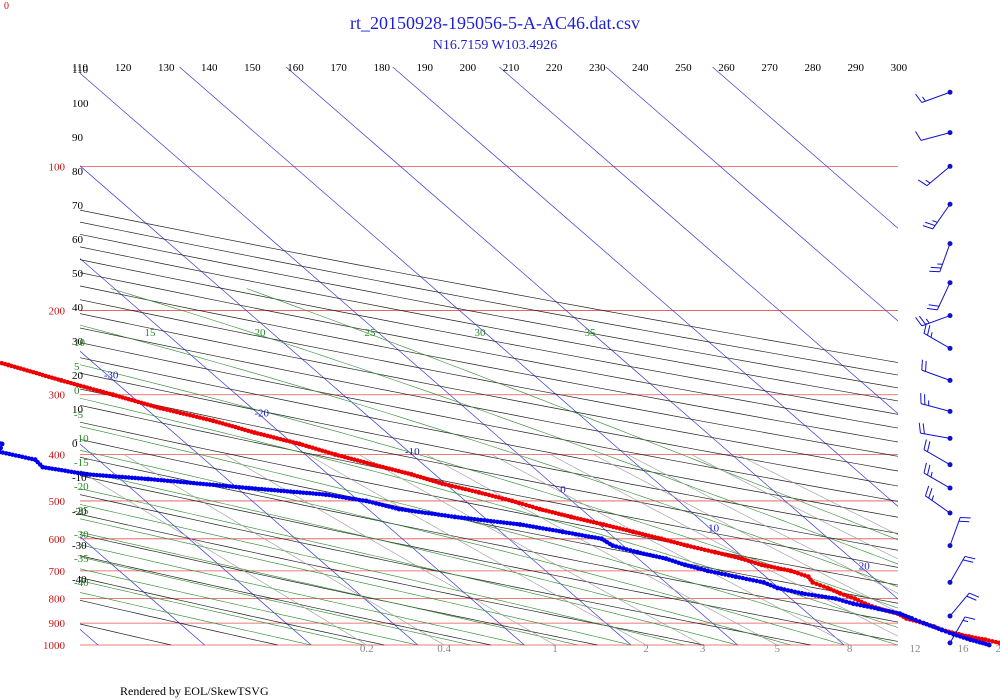 Image resolution: width=1000 pixels, height=700 pixels. Describe the element at coordinates (295, 68) in the screenshot. I see `theta-top-label: 160` at that location.